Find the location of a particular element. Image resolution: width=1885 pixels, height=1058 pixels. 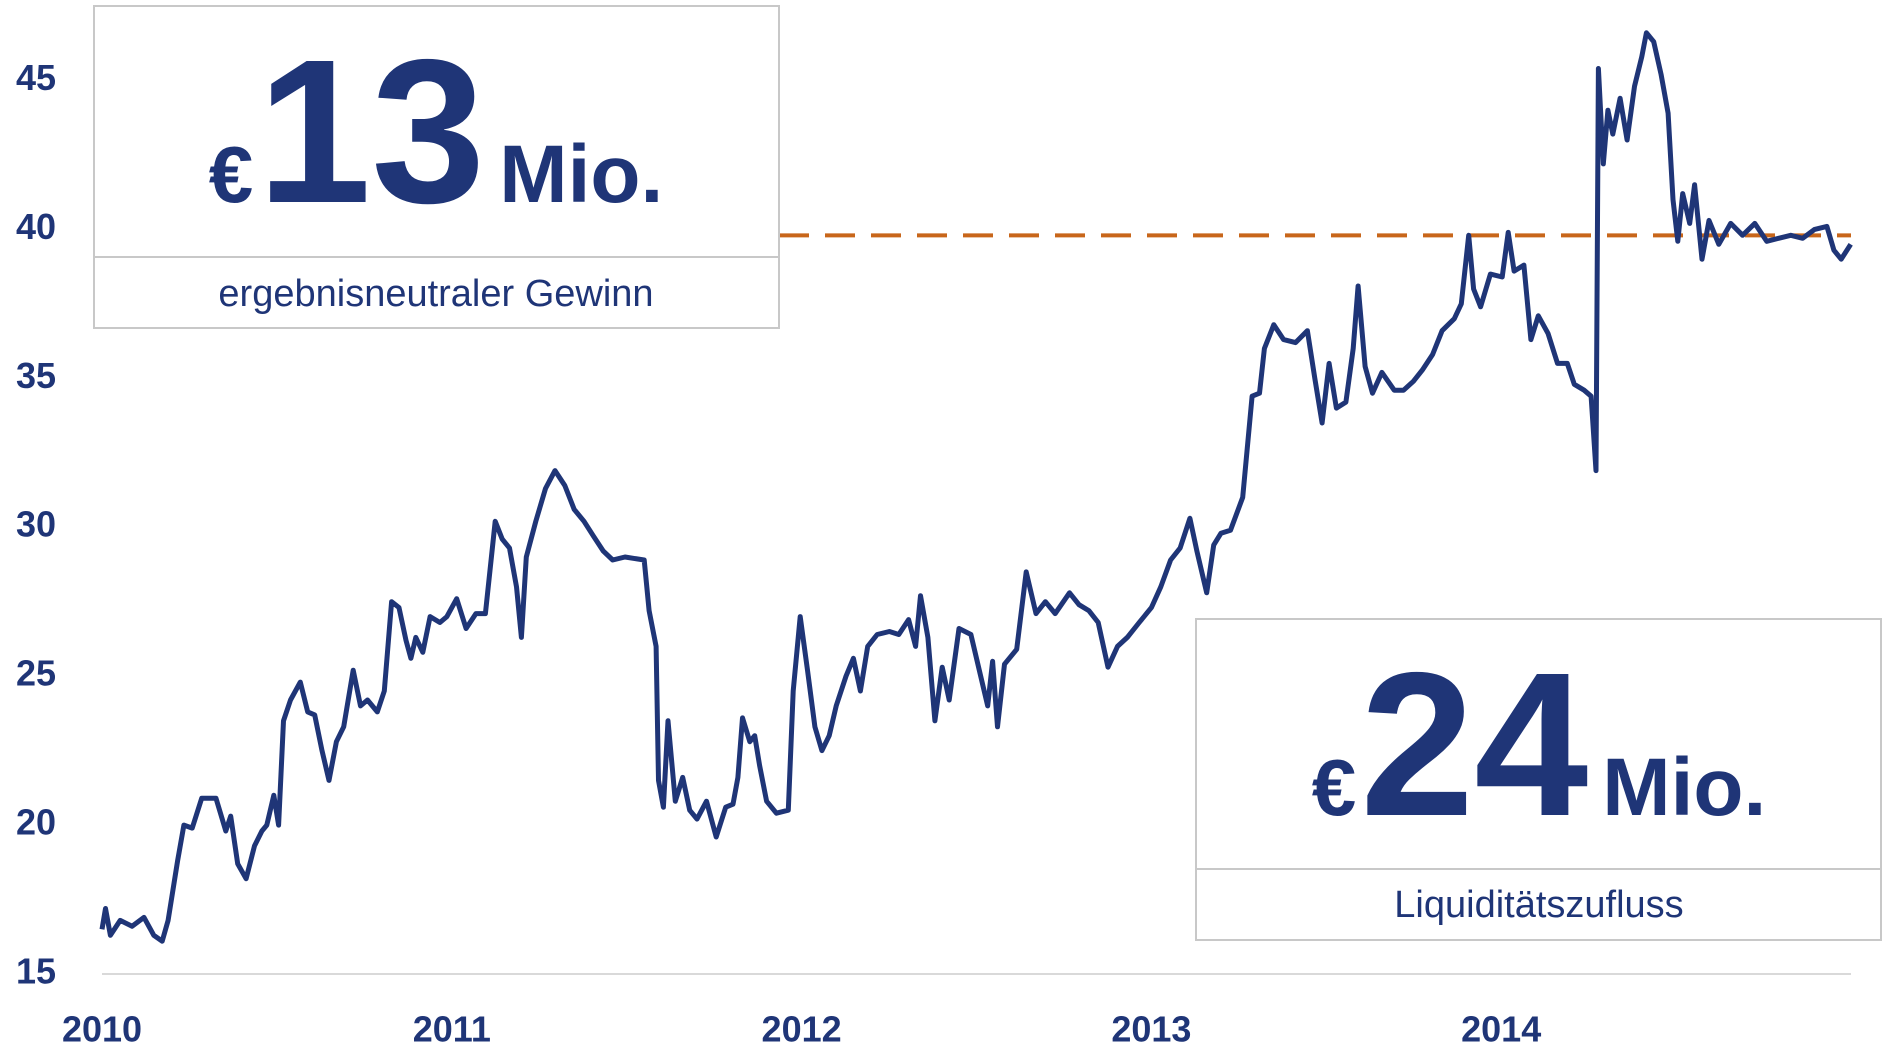

amount: 13 is located at coordinates (371, 131).